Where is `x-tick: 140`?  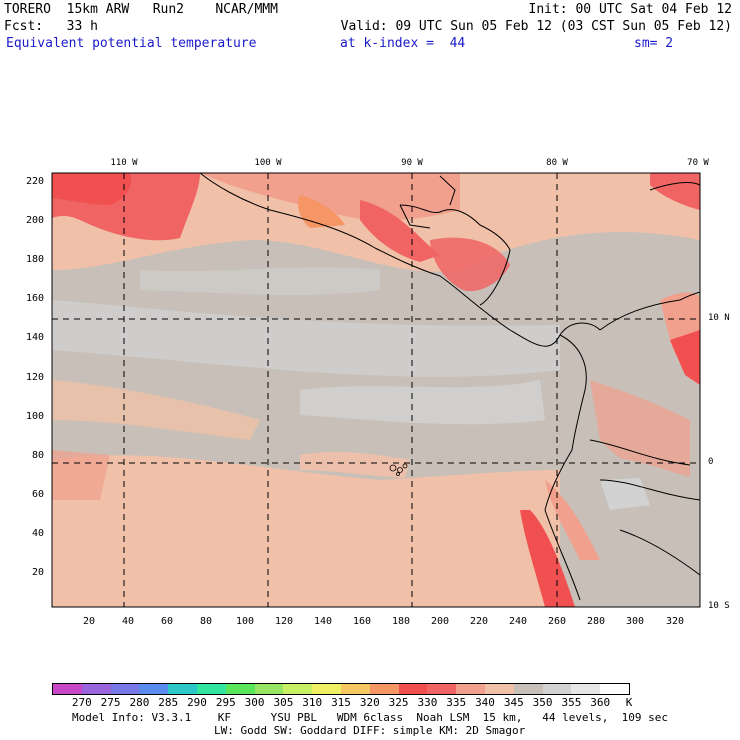 x-tick: 140 is located at coordinates (323, 621).